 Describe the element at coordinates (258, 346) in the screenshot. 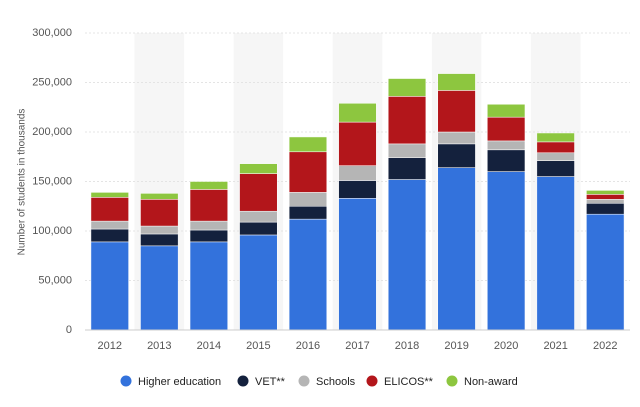

I see `x-tick-label: 2015` at that location.